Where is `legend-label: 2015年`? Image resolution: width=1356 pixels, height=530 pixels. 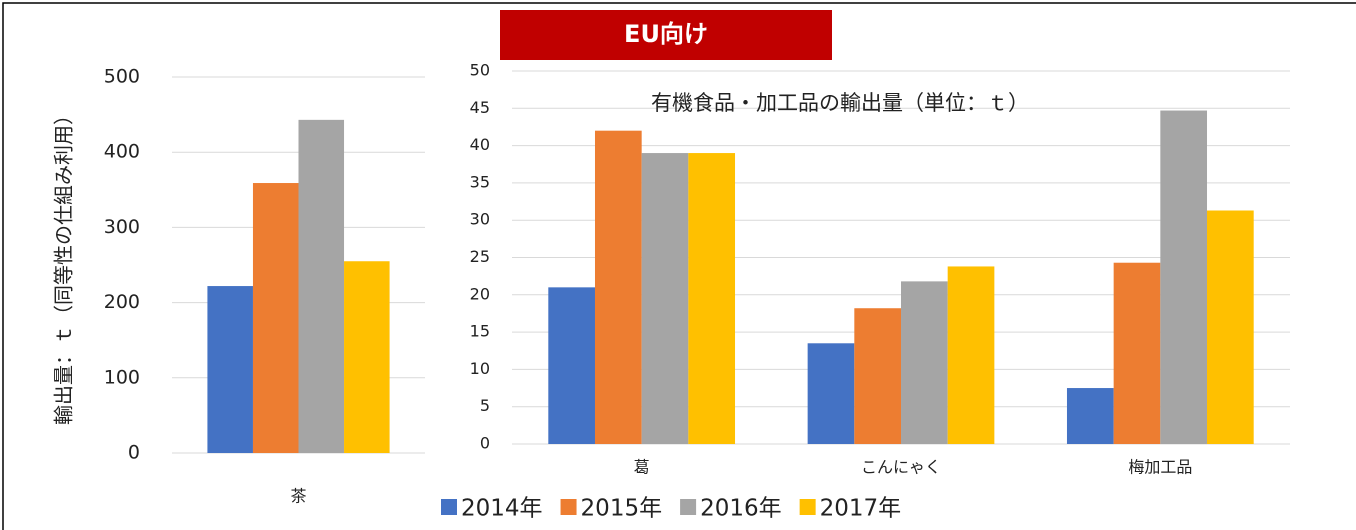
legend-label: 2015年 is located at coordinates (622, 509).